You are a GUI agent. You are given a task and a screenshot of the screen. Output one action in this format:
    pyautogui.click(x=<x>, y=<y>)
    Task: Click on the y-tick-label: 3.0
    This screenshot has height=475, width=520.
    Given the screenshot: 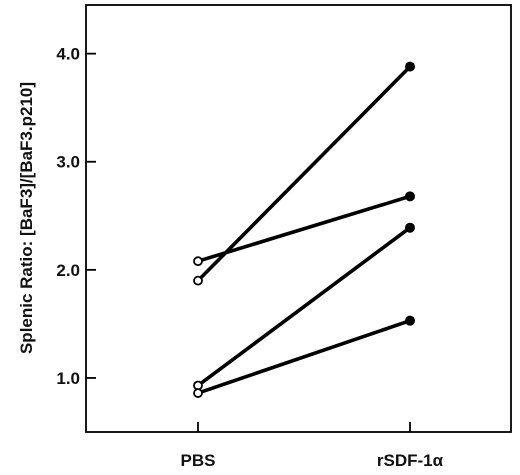 What is the action you would take?
    pyautogui.click(x=68, y=162)
    